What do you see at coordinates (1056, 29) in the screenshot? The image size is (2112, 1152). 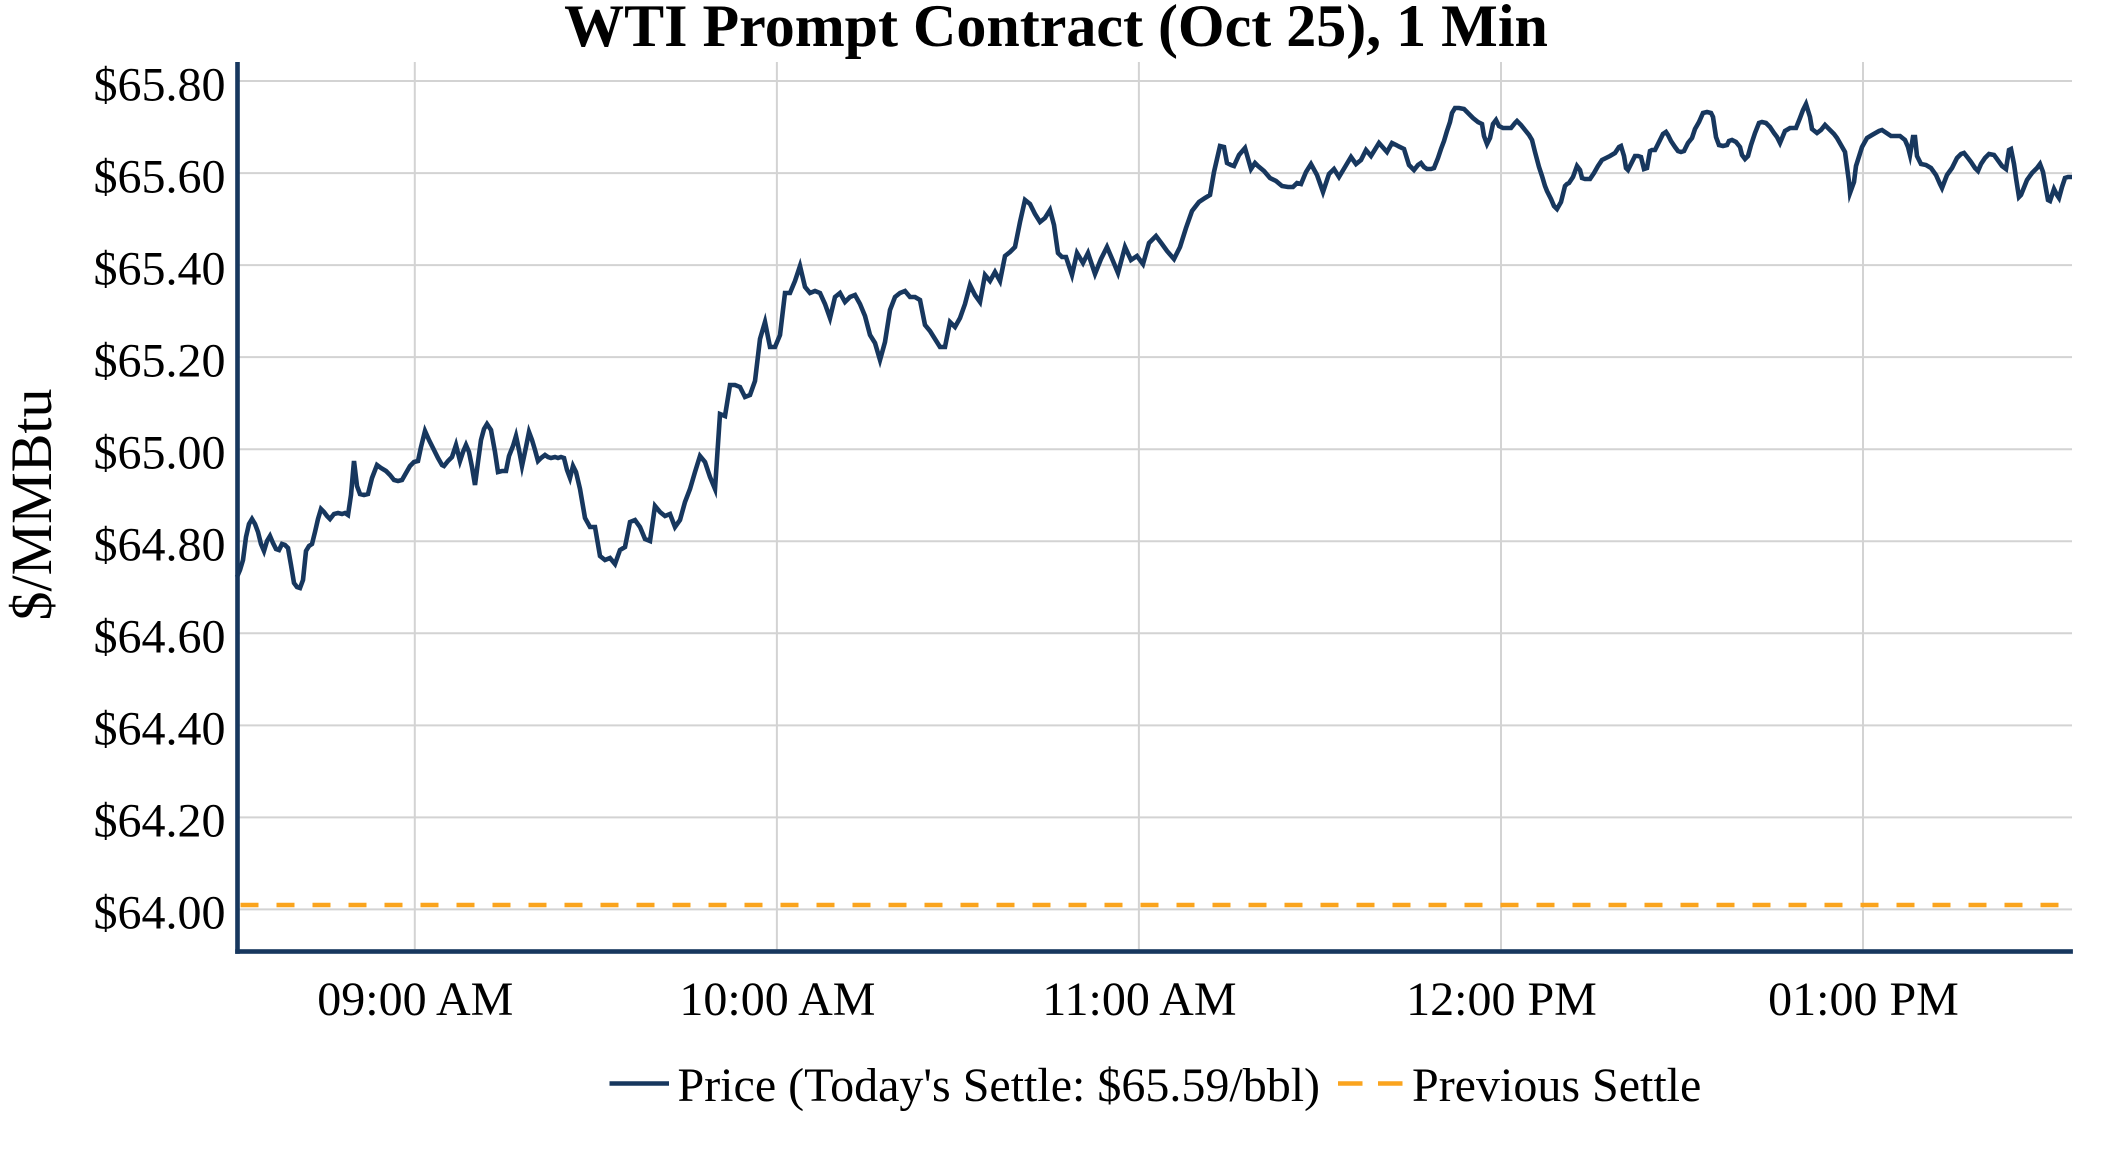 I see `svg-text:WTI Prompt Contract (Oct 25),: WTI Prompt Contract (Oct 25), 1 Min` at bounding box center [1056, 29].